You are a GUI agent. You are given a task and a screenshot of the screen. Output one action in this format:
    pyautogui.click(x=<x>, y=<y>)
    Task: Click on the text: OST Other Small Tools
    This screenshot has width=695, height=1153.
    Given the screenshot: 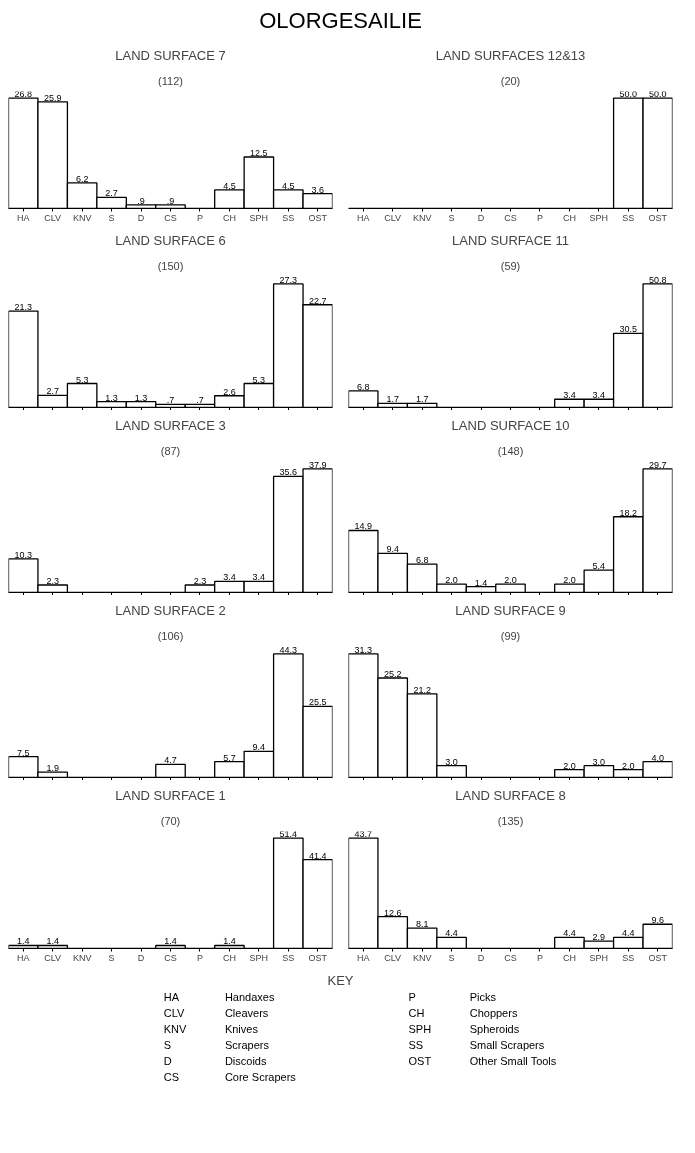 What is the action you would take?
    pyautogui.click(x=482, y=1060)
    